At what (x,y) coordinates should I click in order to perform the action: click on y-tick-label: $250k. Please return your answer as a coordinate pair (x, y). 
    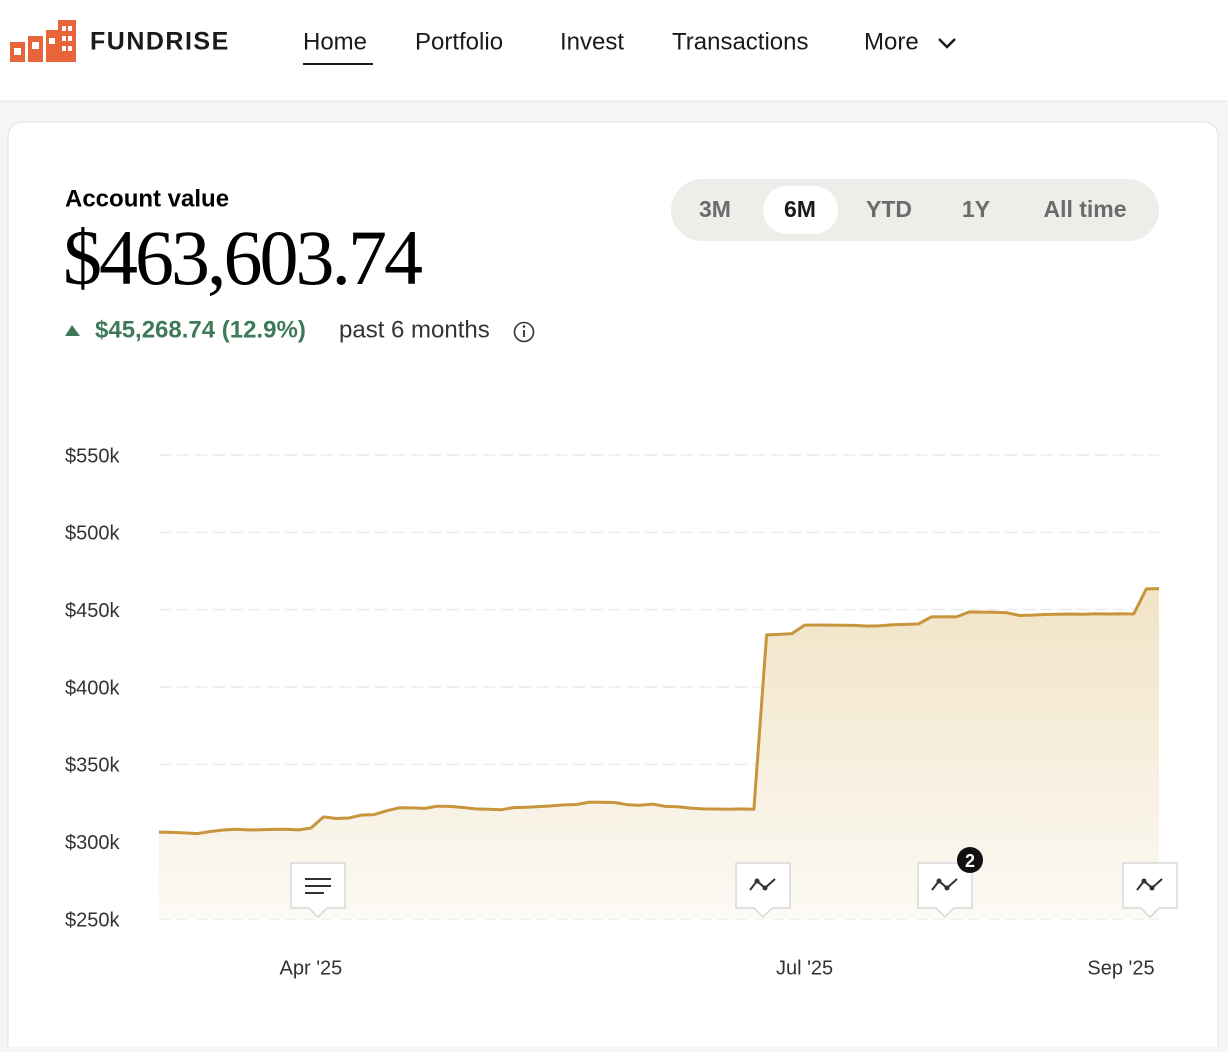
    Looking at the image, I should click on (92, 920).